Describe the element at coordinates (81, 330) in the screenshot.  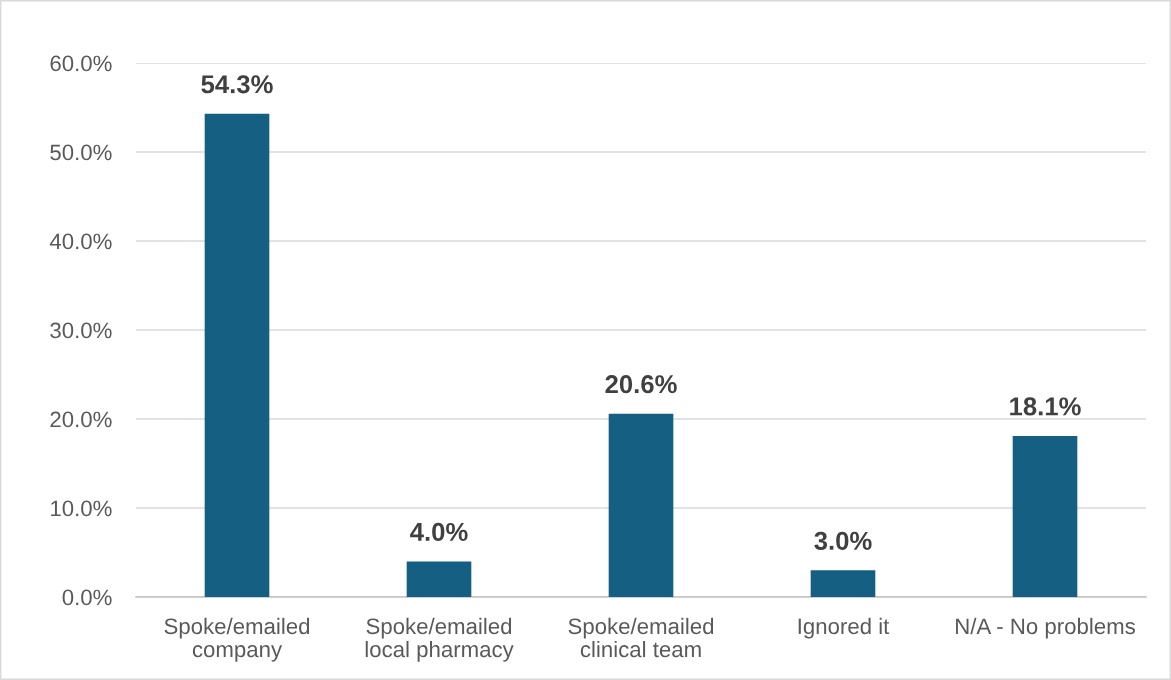
I see `y-tick-label: 30.0%` at that location.